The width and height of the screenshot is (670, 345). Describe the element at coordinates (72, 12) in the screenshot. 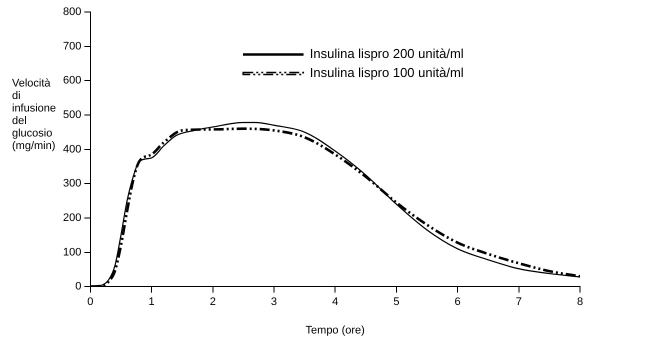

I see `y-tick-label: 800` at that location.